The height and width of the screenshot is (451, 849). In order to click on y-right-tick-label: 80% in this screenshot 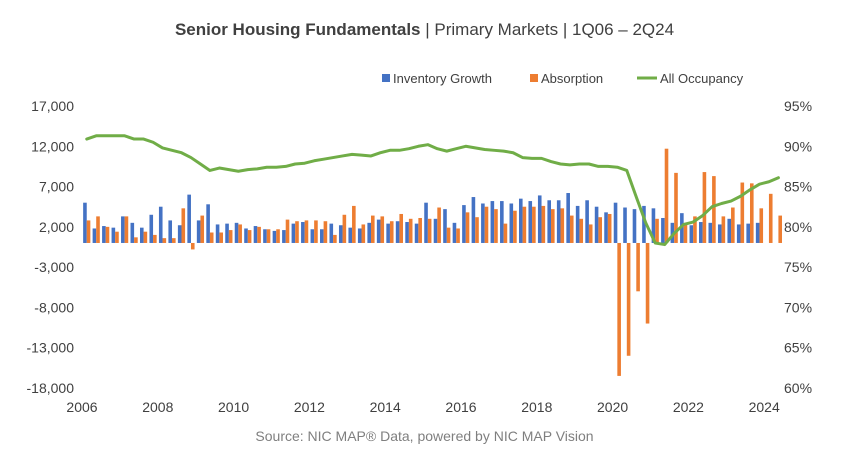, I will do `click(798, 227)`.